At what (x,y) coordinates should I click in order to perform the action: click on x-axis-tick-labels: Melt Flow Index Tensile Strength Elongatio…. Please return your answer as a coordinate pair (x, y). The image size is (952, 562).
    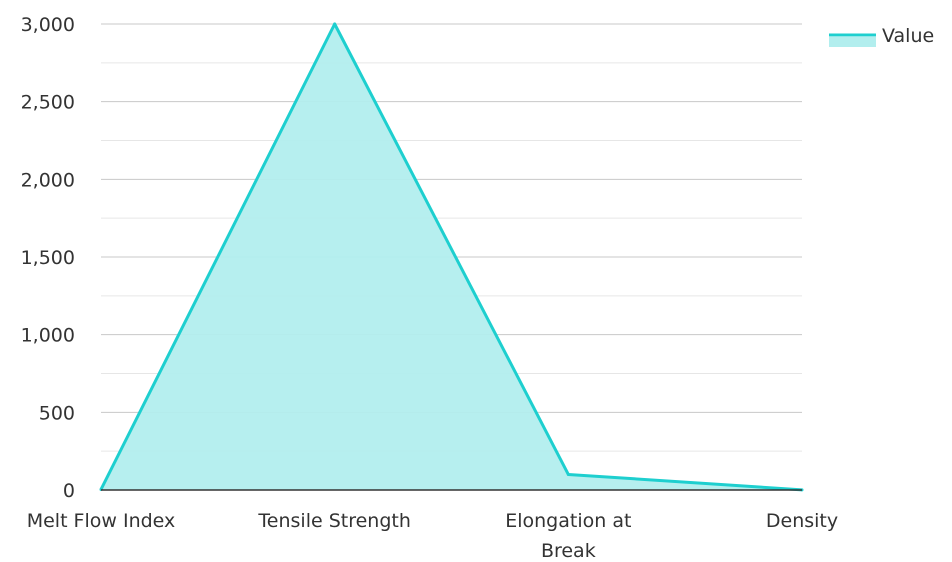
    Looking at the image, I should click on (432, 536).